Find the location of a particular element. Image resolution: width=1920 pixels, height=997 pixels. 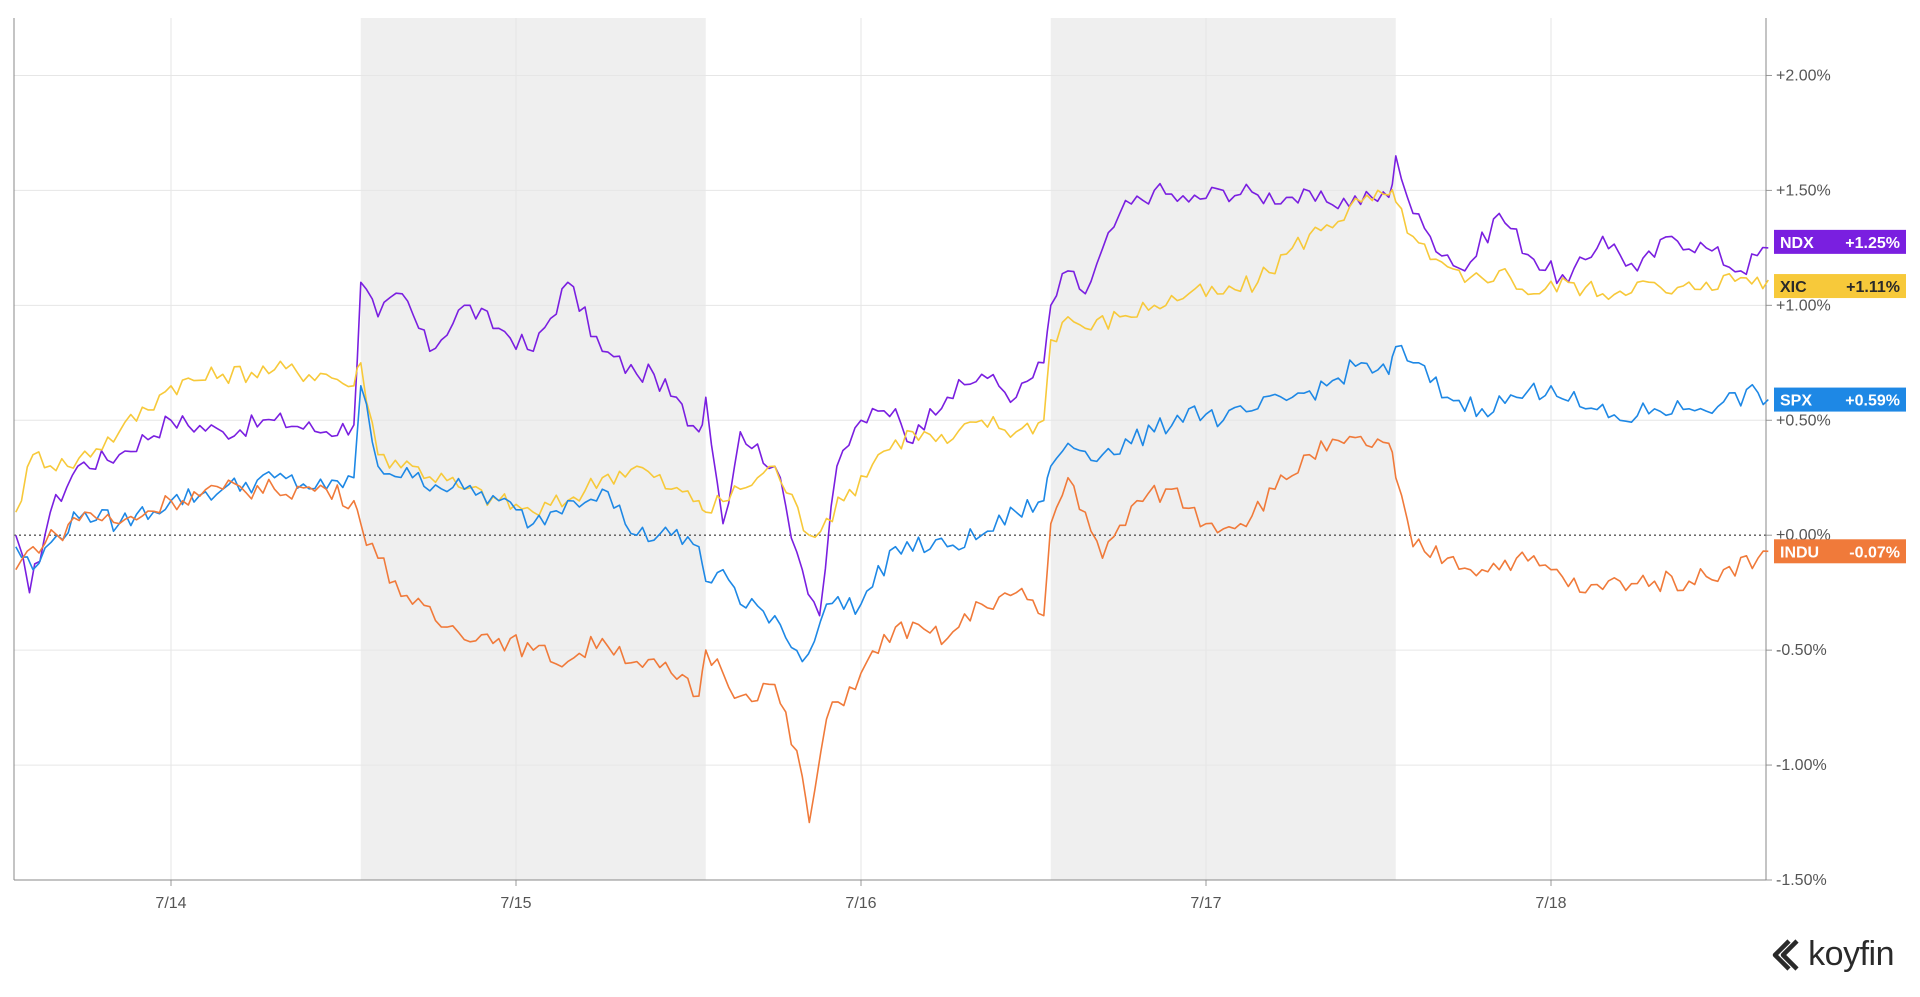

y-tick-label: +0.50% is located at coordinates (1803, 420).